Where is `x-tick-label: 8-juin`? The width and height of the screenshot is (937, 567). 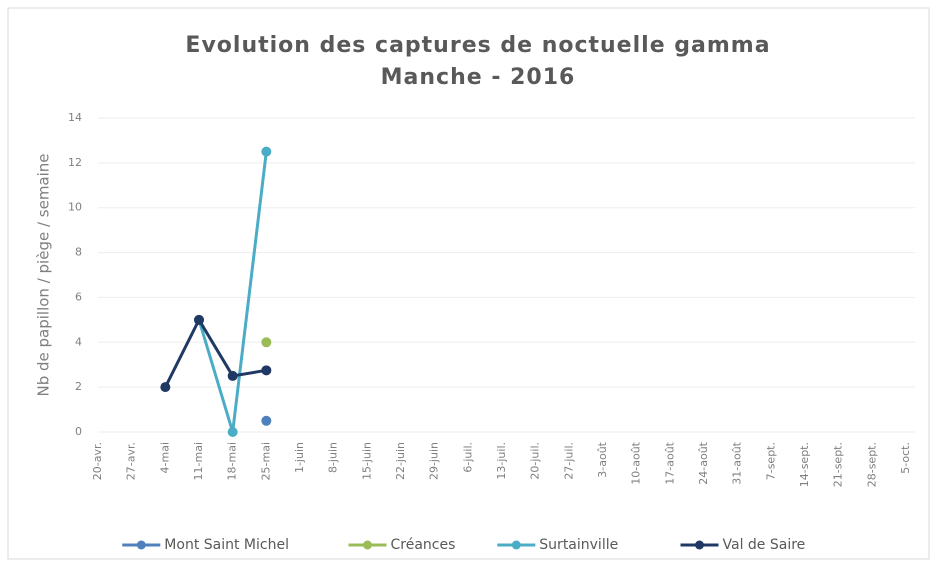 x-tick-label: 8-juin is located at coordinates (333, 457).